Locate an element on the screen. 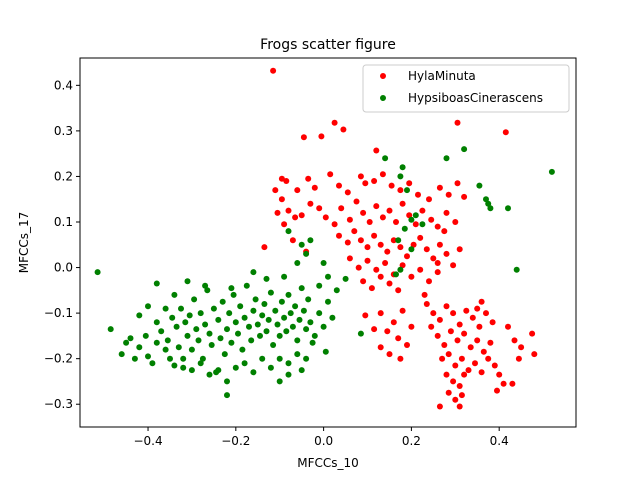 This screenshot has width=640, height=480. legend-marker-hypsiboas-cinerascens is located at coordinates (383, 98).